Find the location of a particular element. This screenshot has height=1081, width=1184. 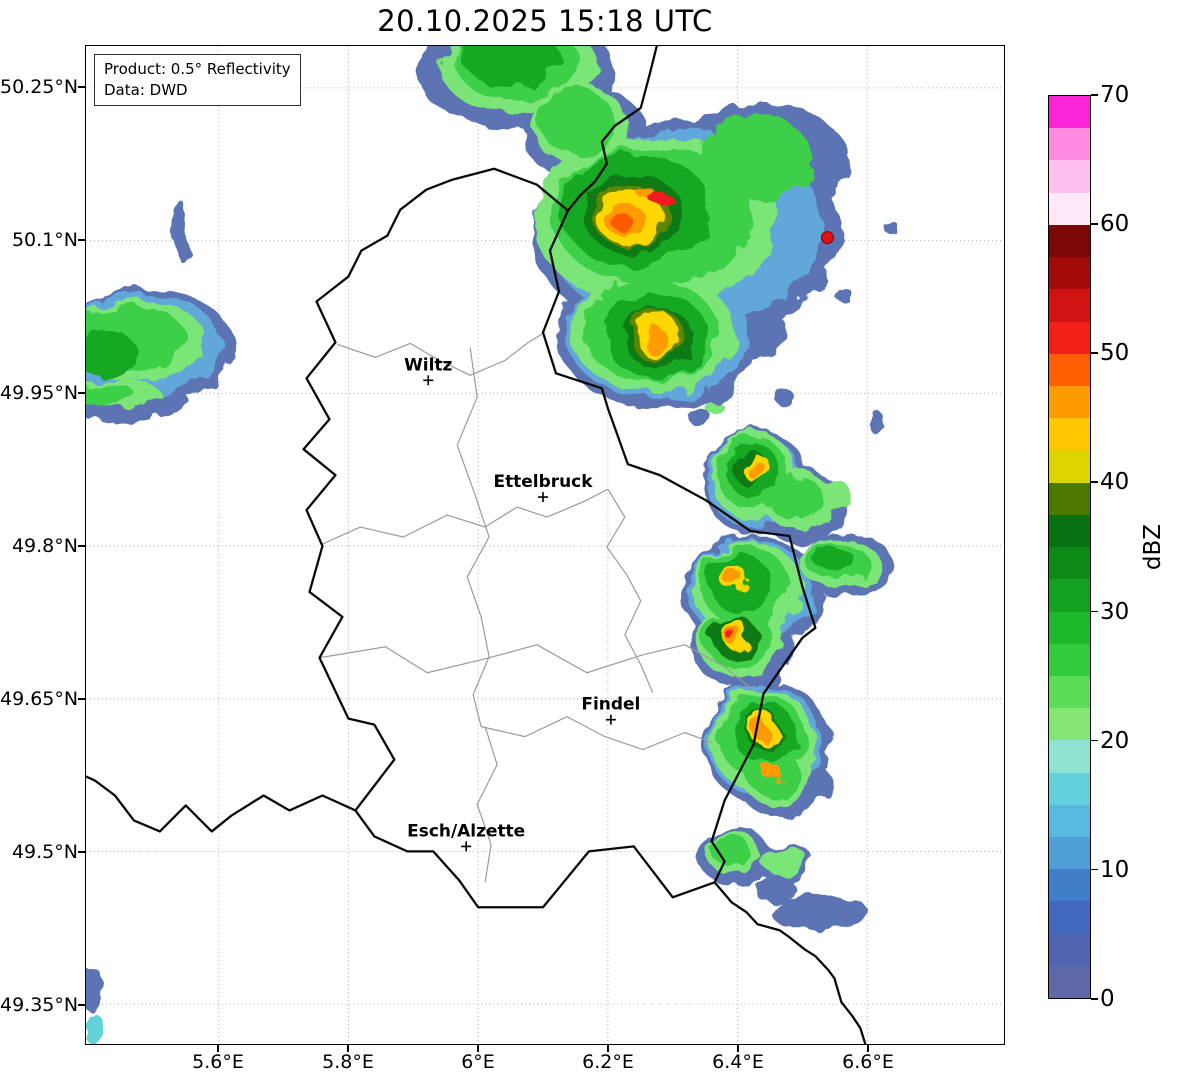

lon-tick-label: 5.8°E is located at coordinates (348, 1062).